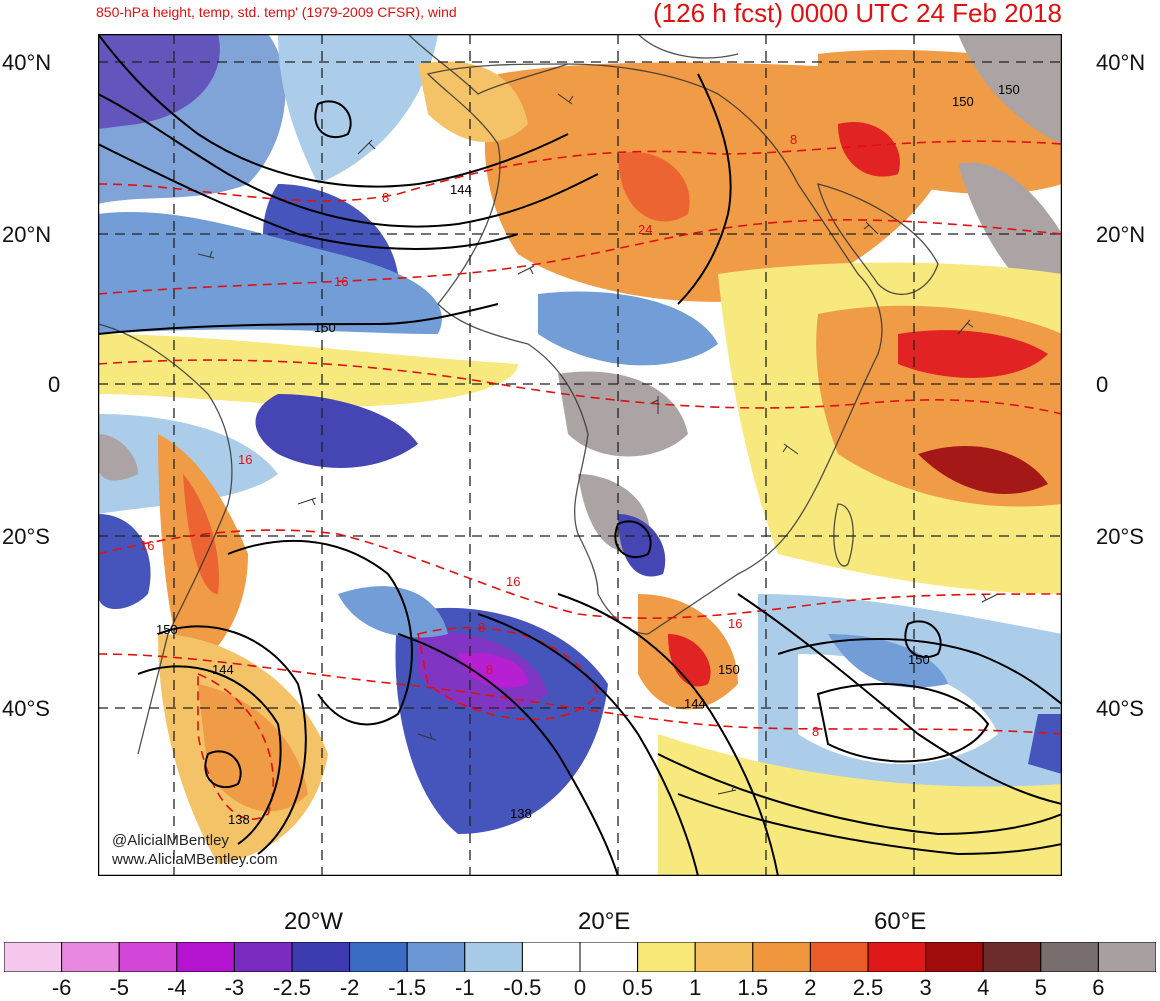 Image resolution: width=1160 pixels, height=1001 pixels. What do you see at coordinates (270, 273) in the screenshot?
I see `anomaly-blue-tropatl` at bounding box center [270, 273].